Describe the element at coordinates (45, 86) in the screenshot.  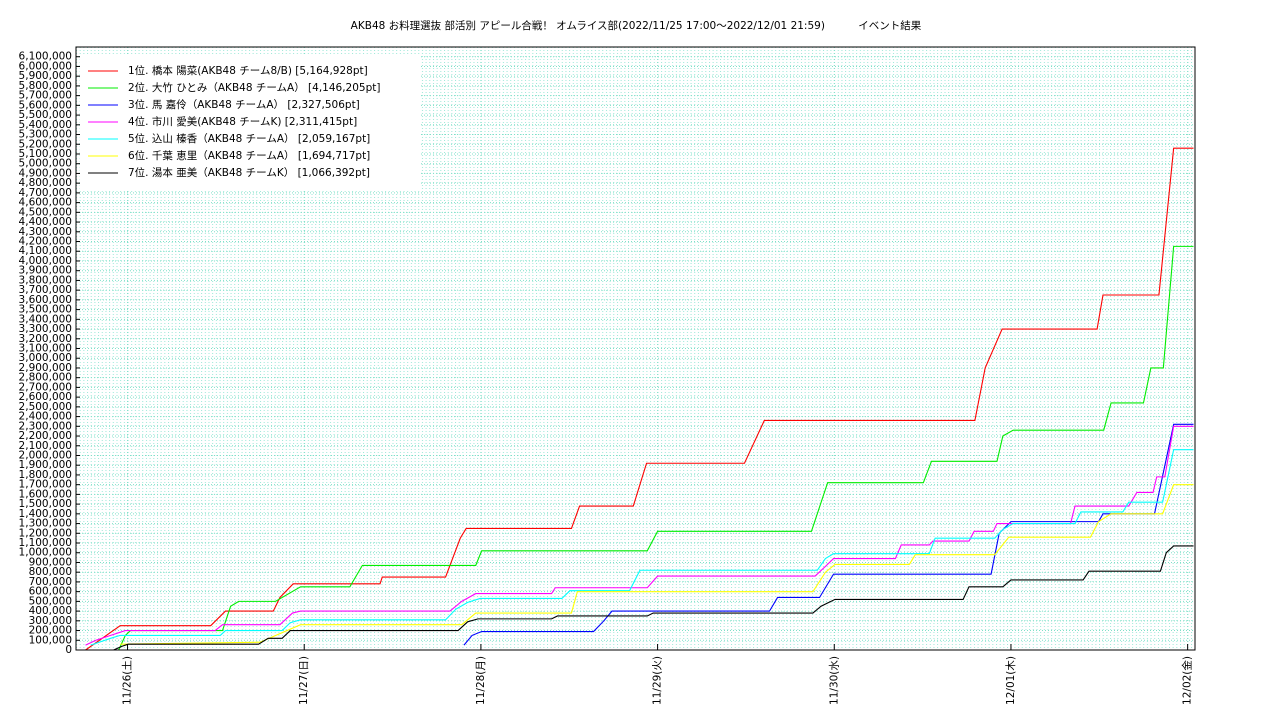
I see `y-tick-label: 5,800,000` at that location.